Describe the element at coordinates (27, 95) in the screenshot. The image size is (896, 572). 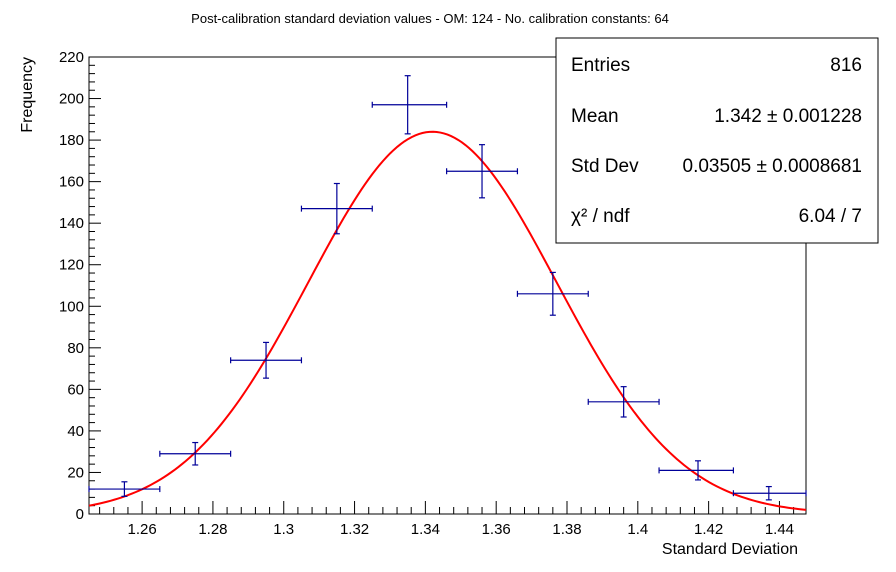
I see `y-axis-label: Frequency` at that location.